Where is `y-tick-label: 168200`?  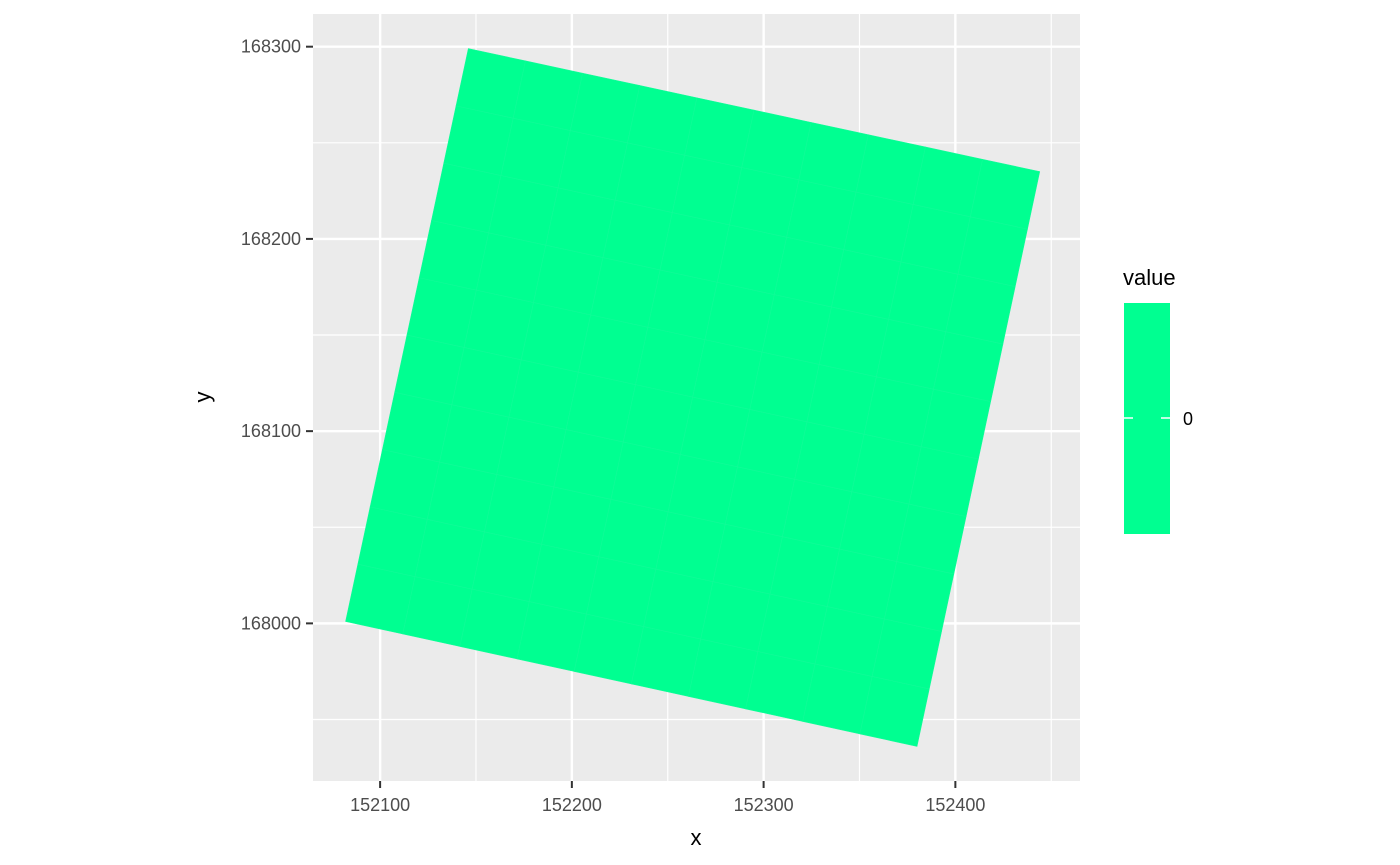
y-tick-label: 168200 is located at coordinates (271, 239).